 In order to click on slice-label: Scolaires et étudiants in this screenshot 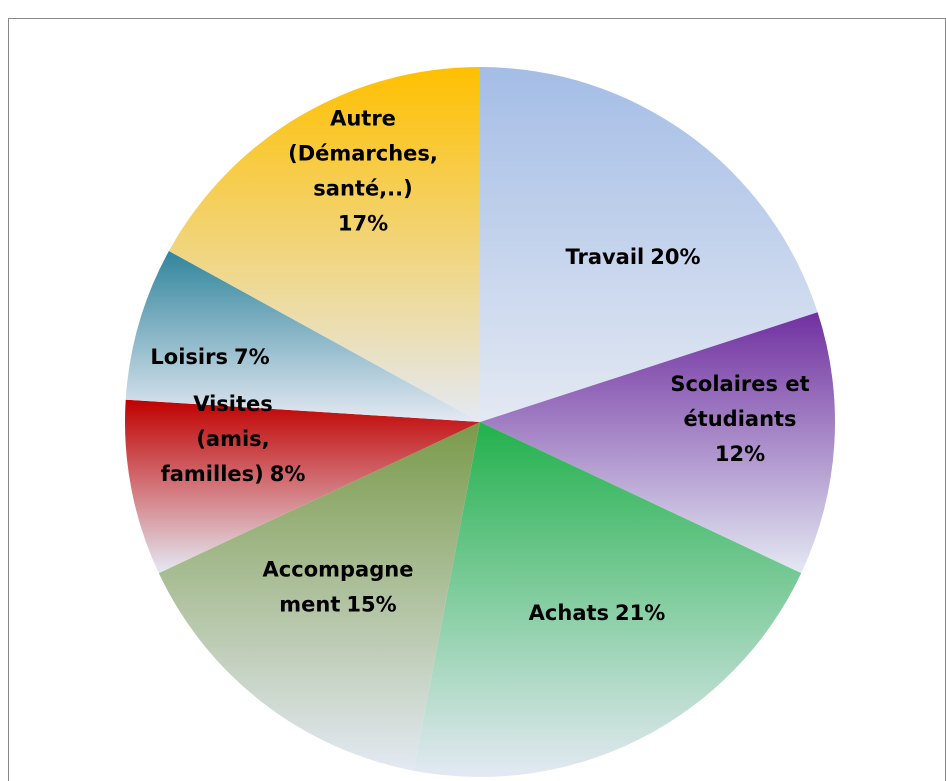, I will do `click(739, 401)`.